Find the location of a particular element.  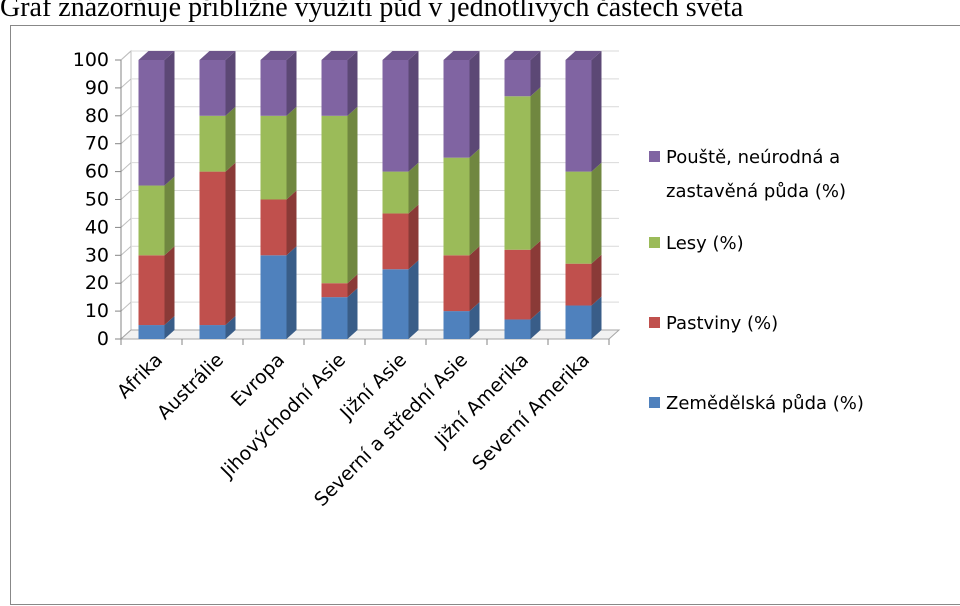

y-tick-label: 30 is located at coordinates (97, 255).